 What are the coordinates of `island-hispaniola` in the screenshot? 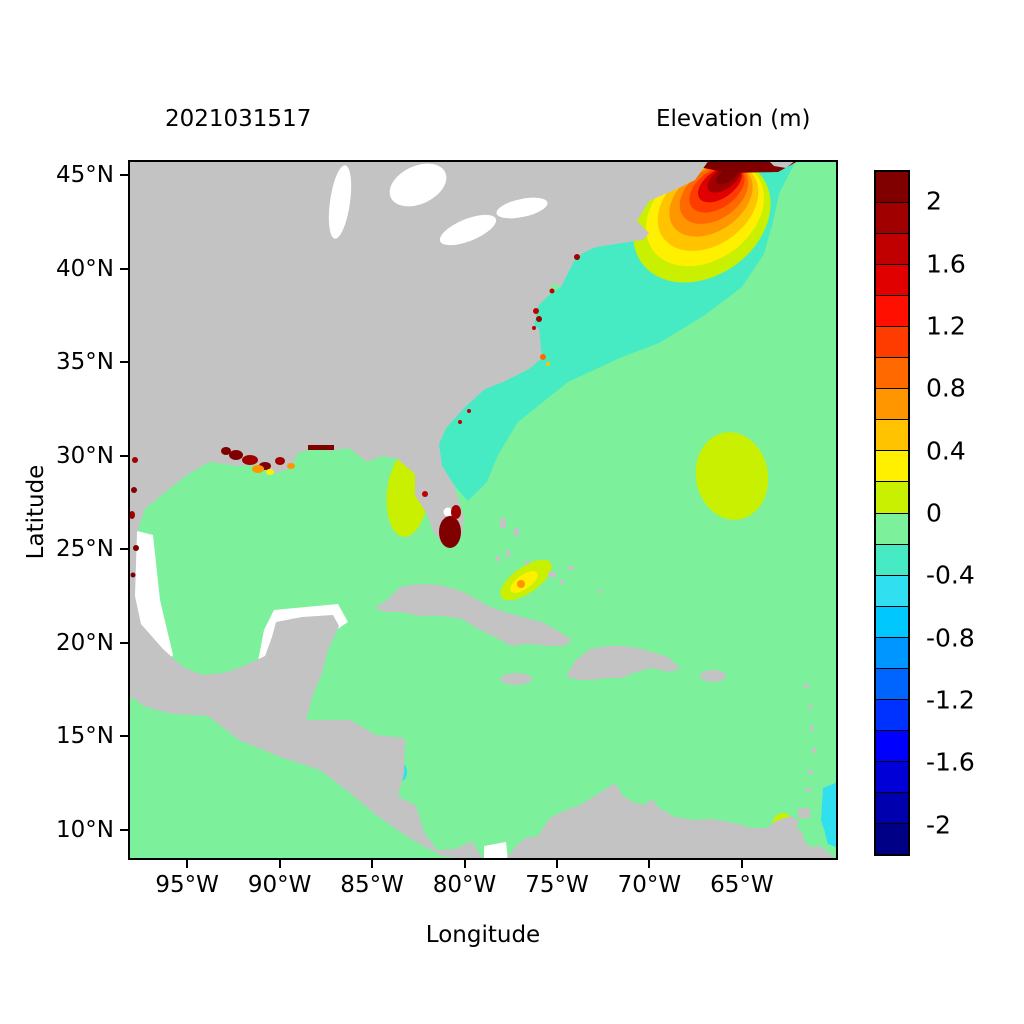 It's located at (623, 663).